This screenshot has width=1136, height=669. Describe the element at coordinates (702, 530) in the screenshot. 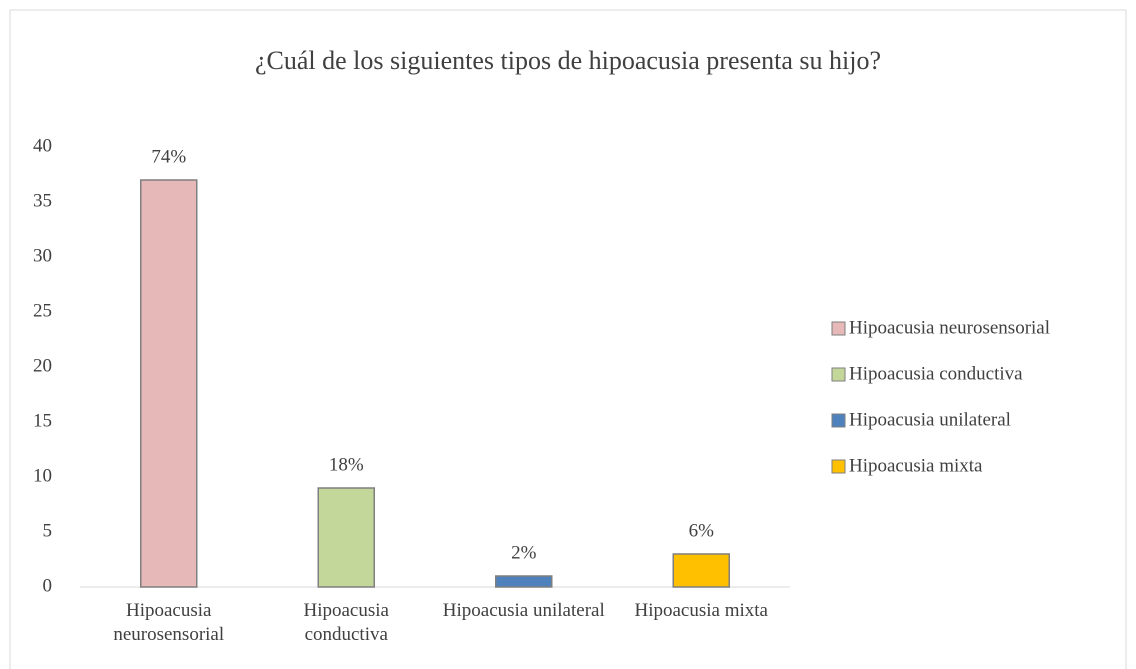

I see `data-label: 6%` at that location.